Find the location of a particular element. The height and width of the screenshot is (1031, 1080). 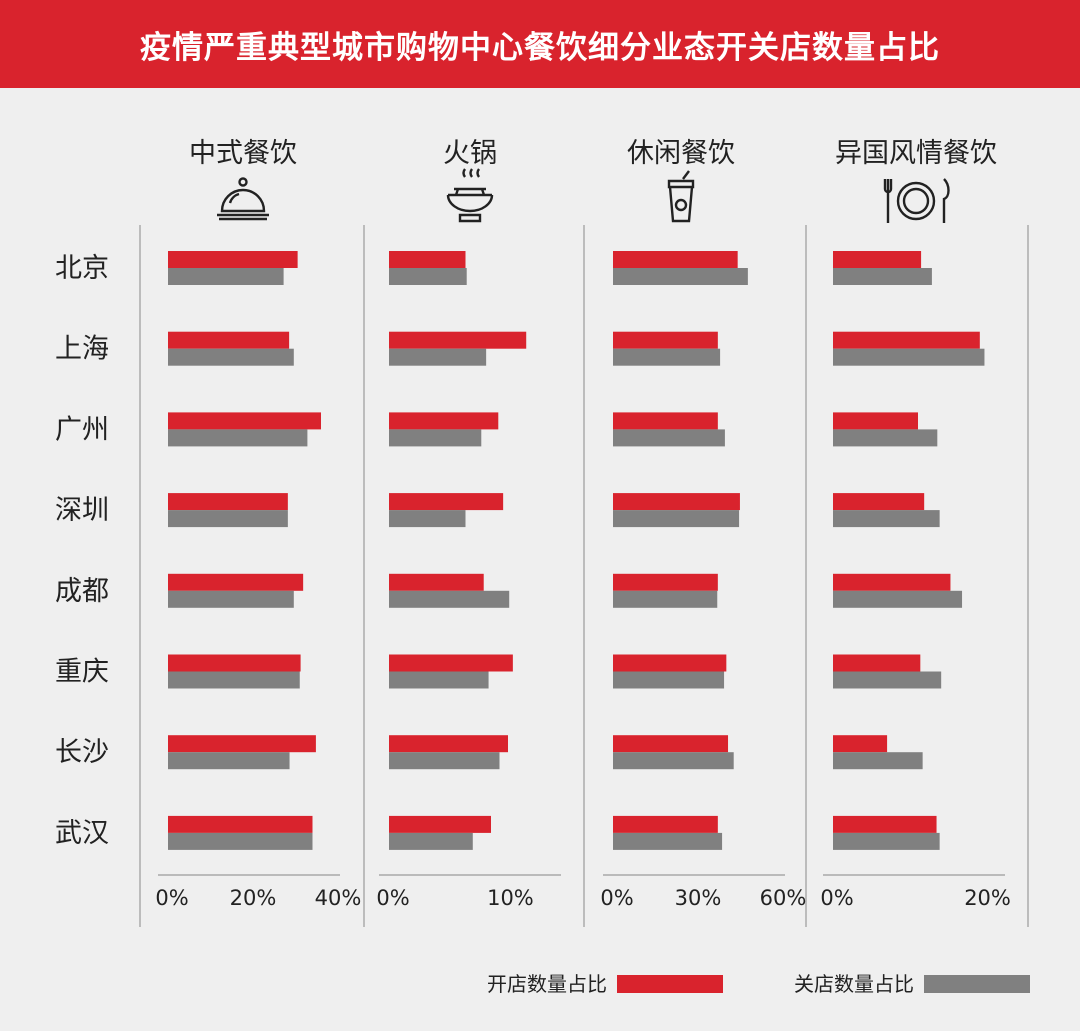

city-label: 武汉 is located at coordinates (82, 833).